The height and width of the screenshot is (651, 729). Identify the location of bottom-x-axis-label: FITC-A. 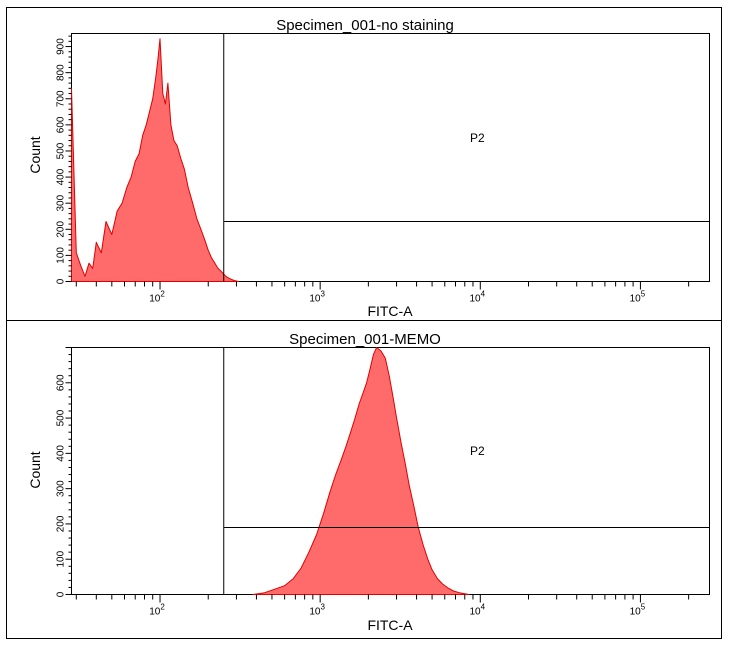
(390, 625).